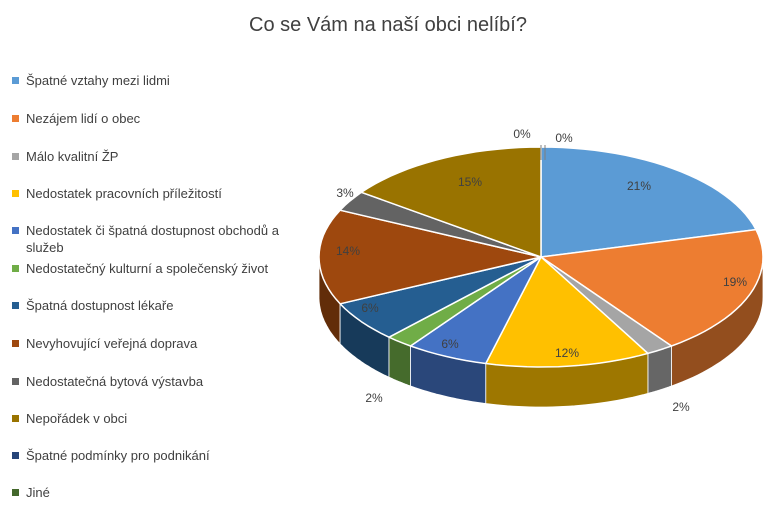 The width and height of the screenshot is (776, 517). I want to click on legend-label: Špatná dostupnost lékaře, so click(100, 305).